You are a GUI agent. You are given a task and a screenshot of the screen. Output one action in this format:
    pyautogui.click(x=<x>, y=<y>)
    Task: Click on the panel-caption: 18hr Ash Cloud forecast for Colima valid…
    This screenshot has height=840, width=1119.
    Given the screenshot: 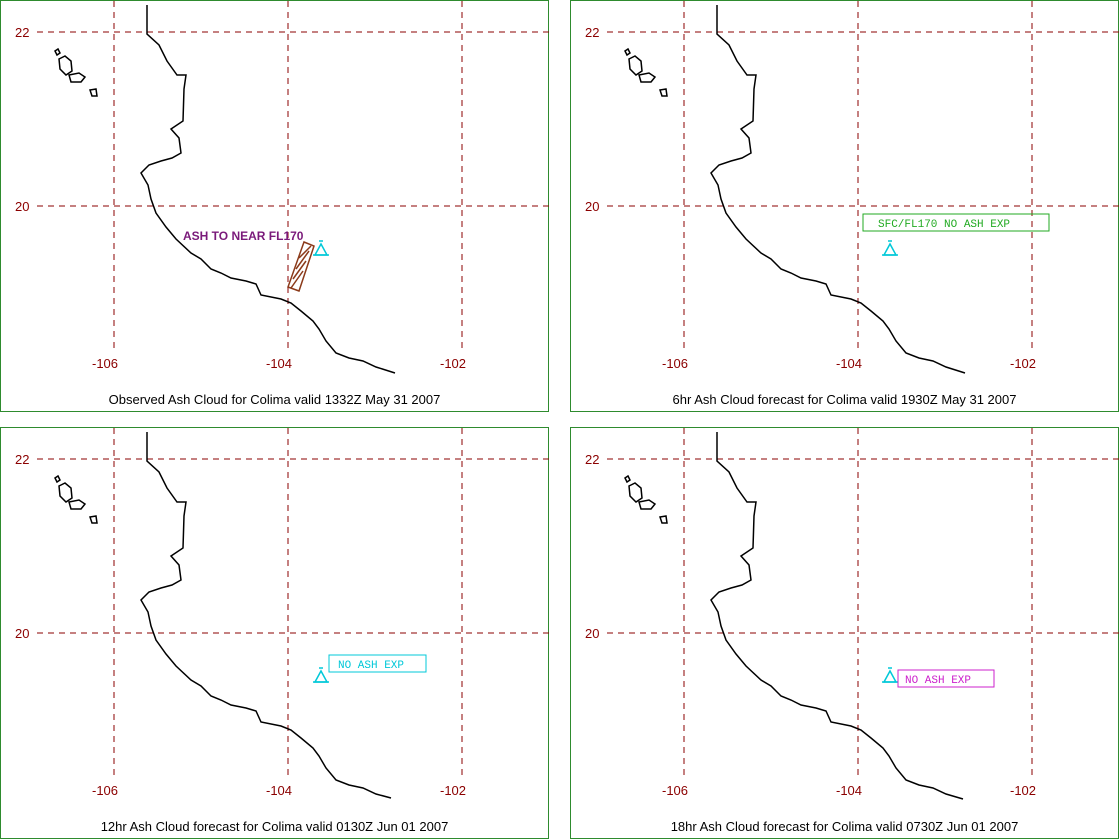 What is the action you would take?
    pyautogui.click(x=844, y=826)
    